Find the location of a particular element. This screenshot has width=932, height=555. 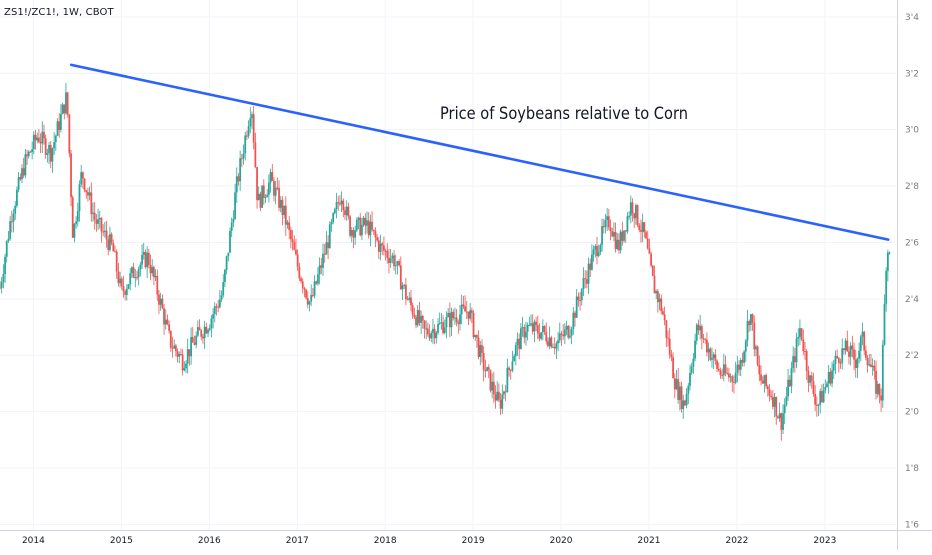

y-tick-label: 2'8 is located at coordinates (912, 187).